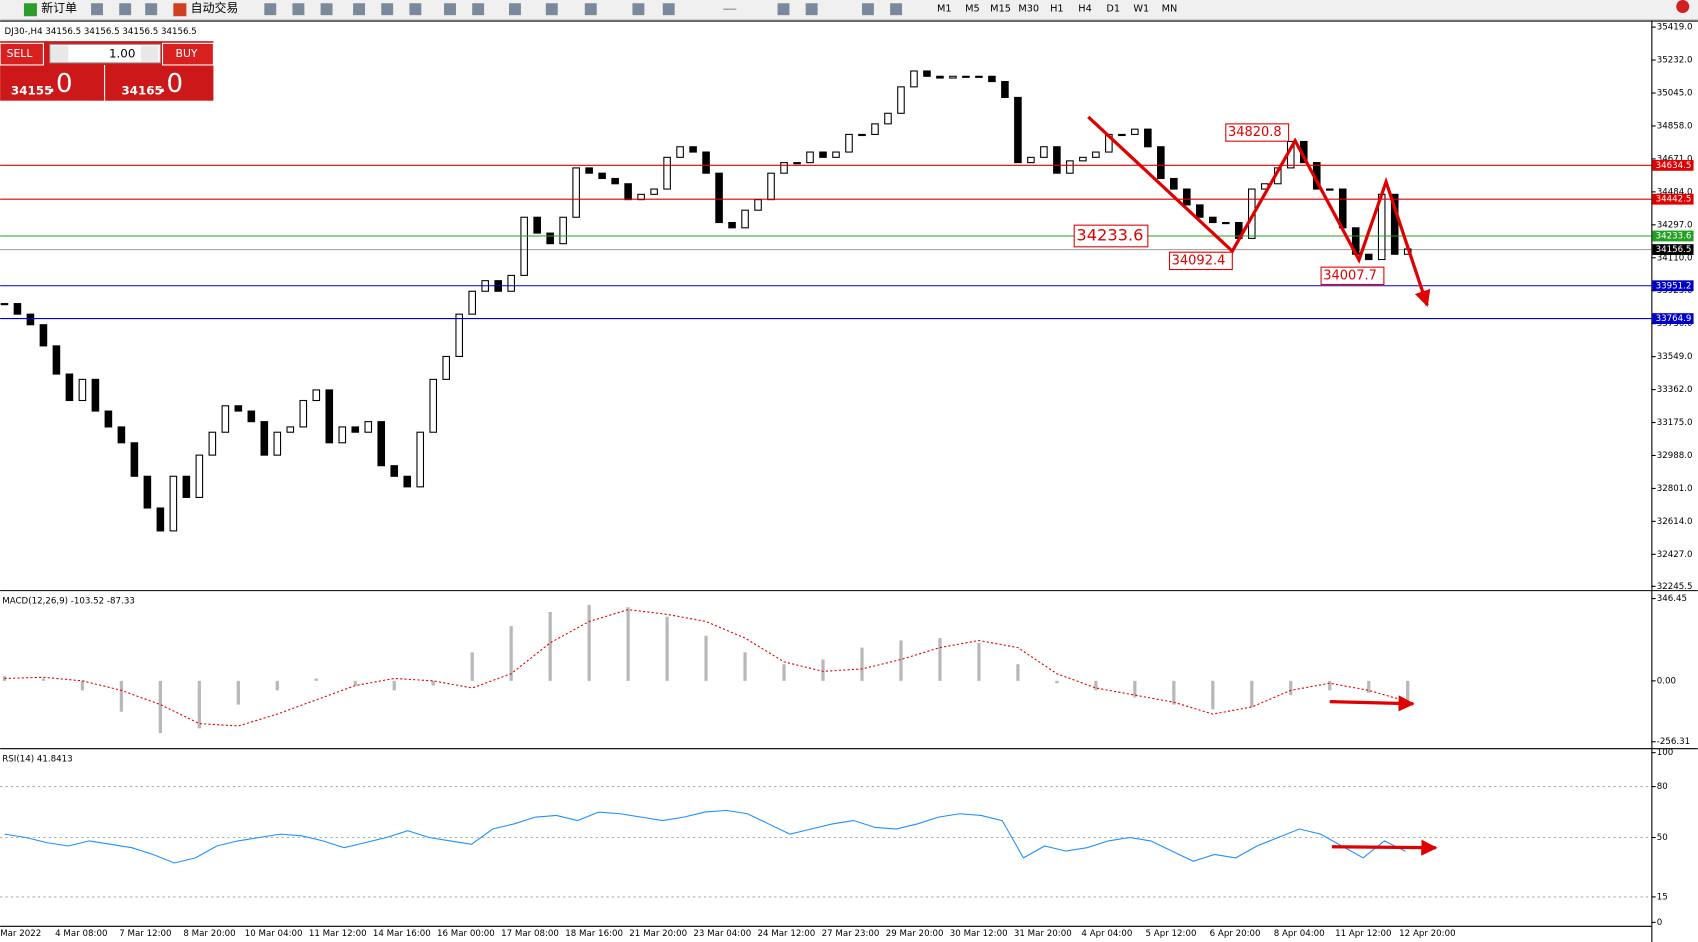  Describe the element at coordinates (122, 54) in the screenshot. I see `lots-value: 1.00` at that location.